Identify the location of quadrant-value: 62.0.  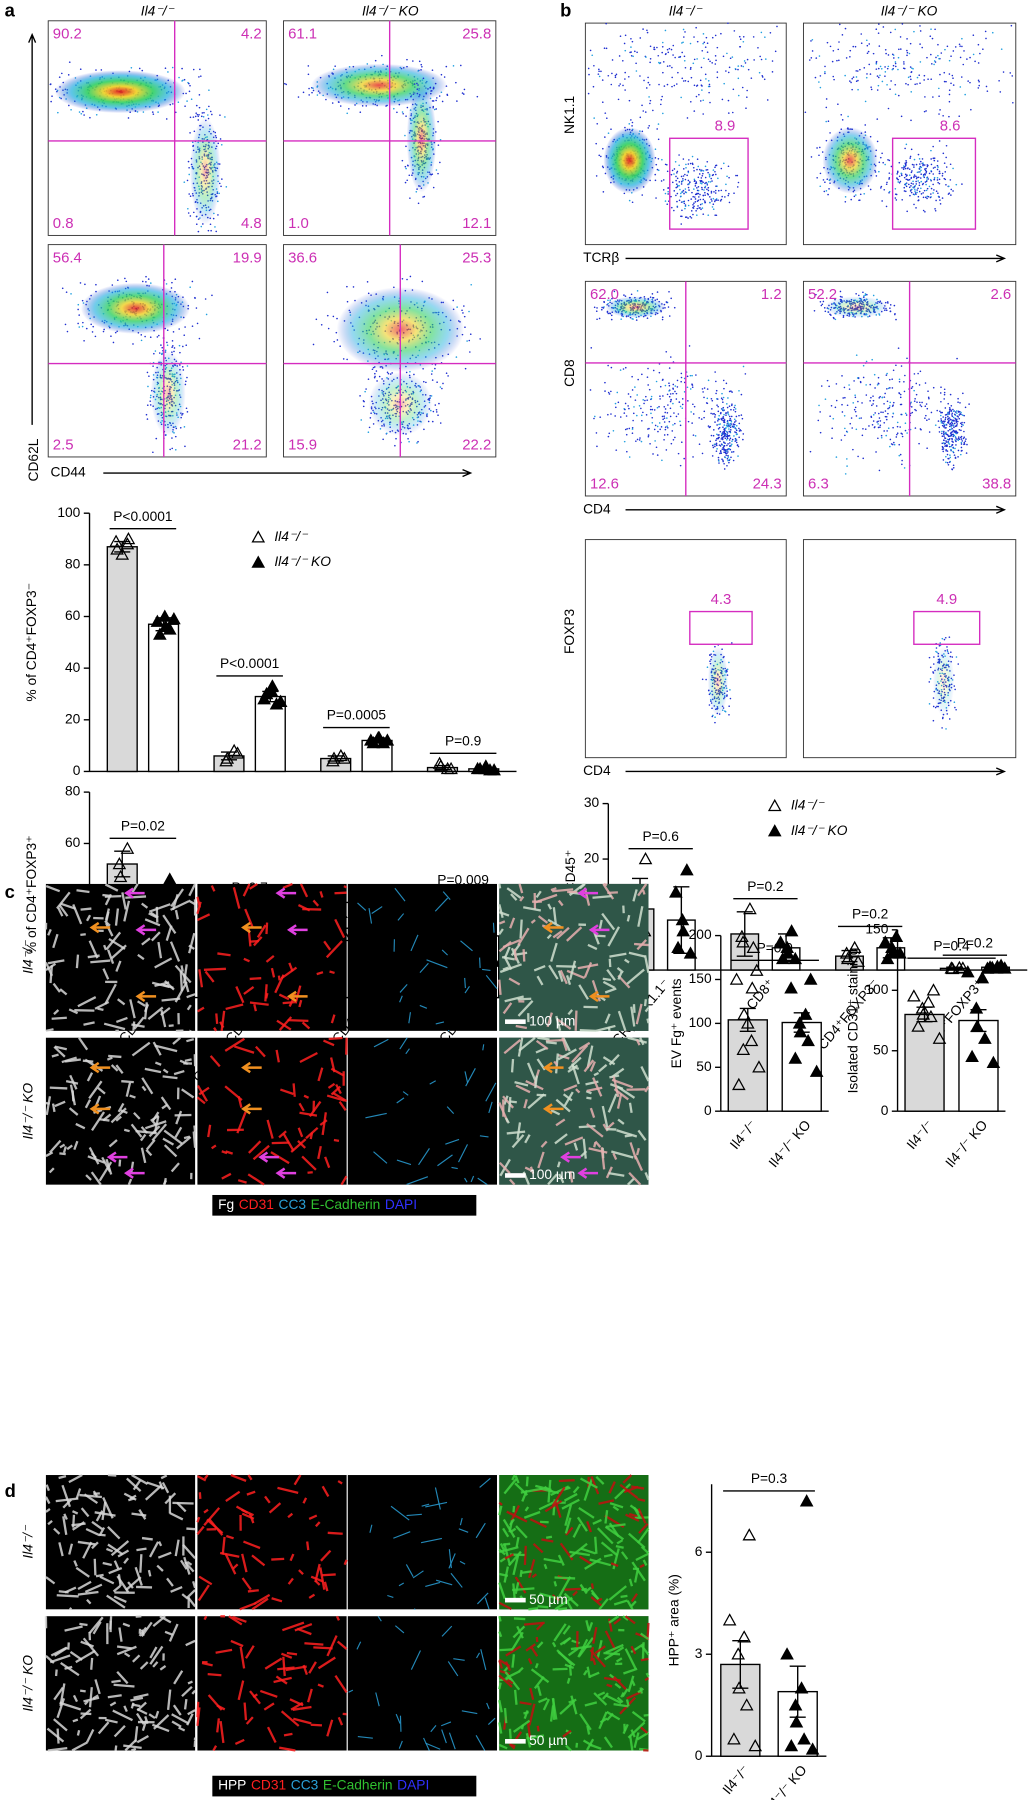
(604, 294).